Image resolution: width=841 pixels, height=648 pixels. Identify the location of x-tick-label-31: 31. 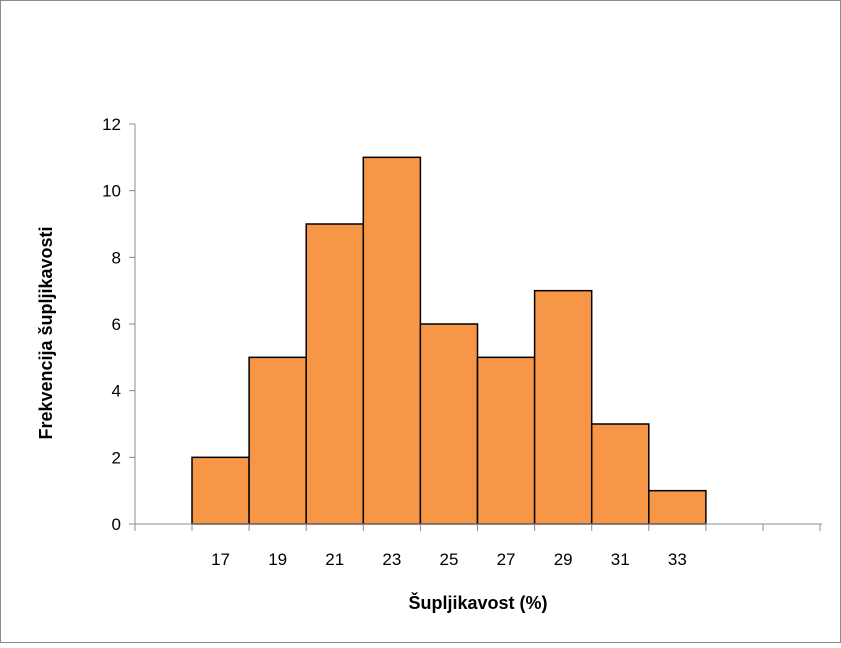
(620, 559).